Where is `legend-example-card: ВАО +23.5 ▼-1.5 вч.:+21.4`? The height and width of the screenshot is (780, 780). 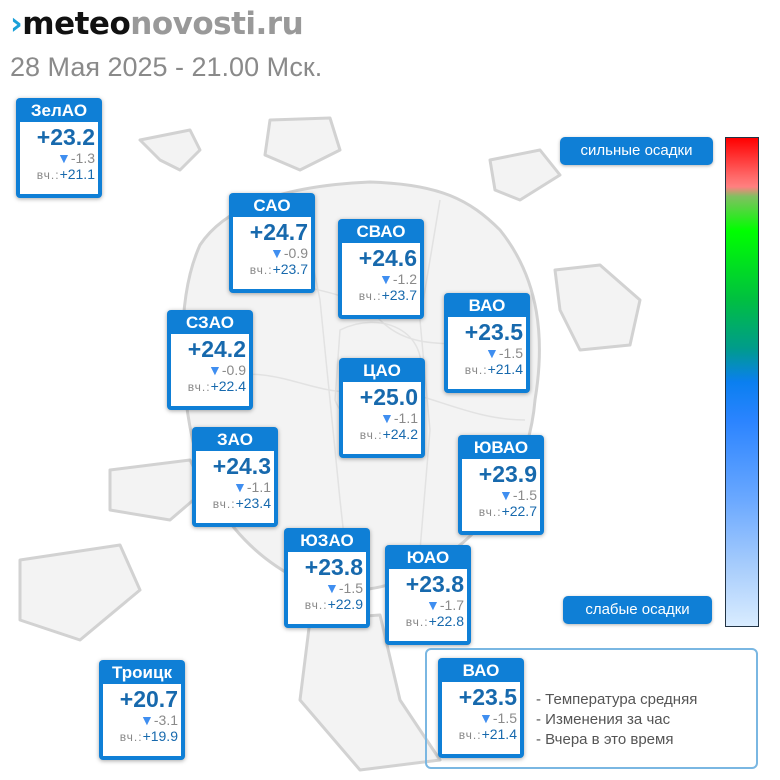
legend-example-card: ВАО +23.5 ▼-1.5 вч.:+21.4 is located at coordinates (481, 708).